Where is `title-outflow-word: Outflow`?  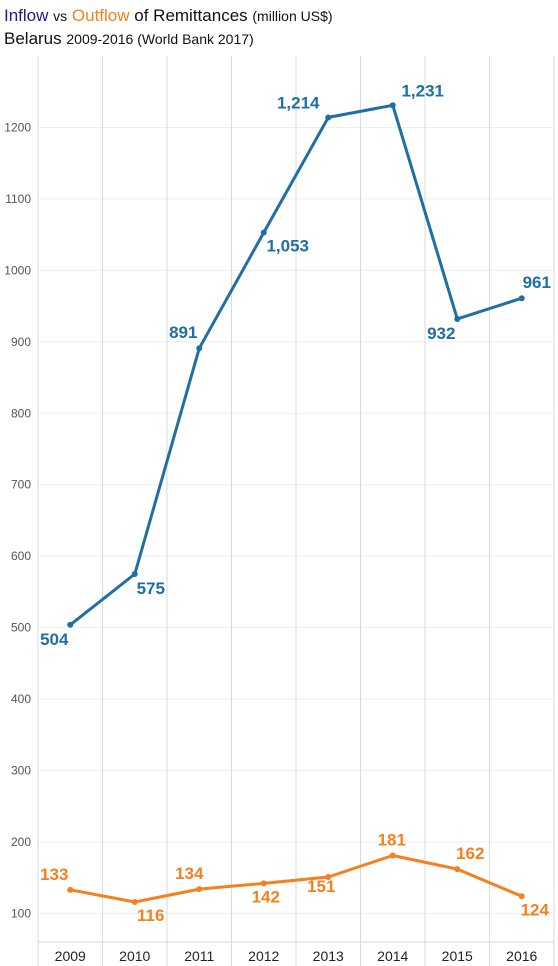 title-outflow-word: Outflow is located at coordinates (100, 15).